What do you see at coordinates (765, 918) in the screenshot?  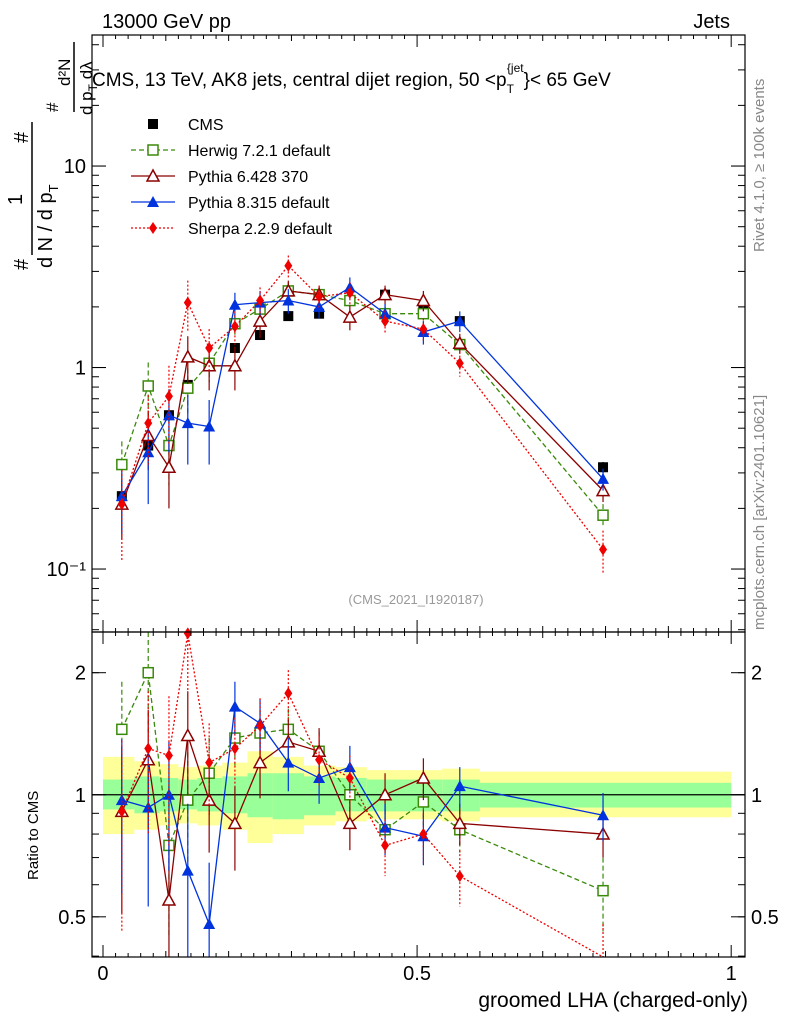 I see `lower-y-tick-label-right: 0.5` at bounding box center [765, 918].